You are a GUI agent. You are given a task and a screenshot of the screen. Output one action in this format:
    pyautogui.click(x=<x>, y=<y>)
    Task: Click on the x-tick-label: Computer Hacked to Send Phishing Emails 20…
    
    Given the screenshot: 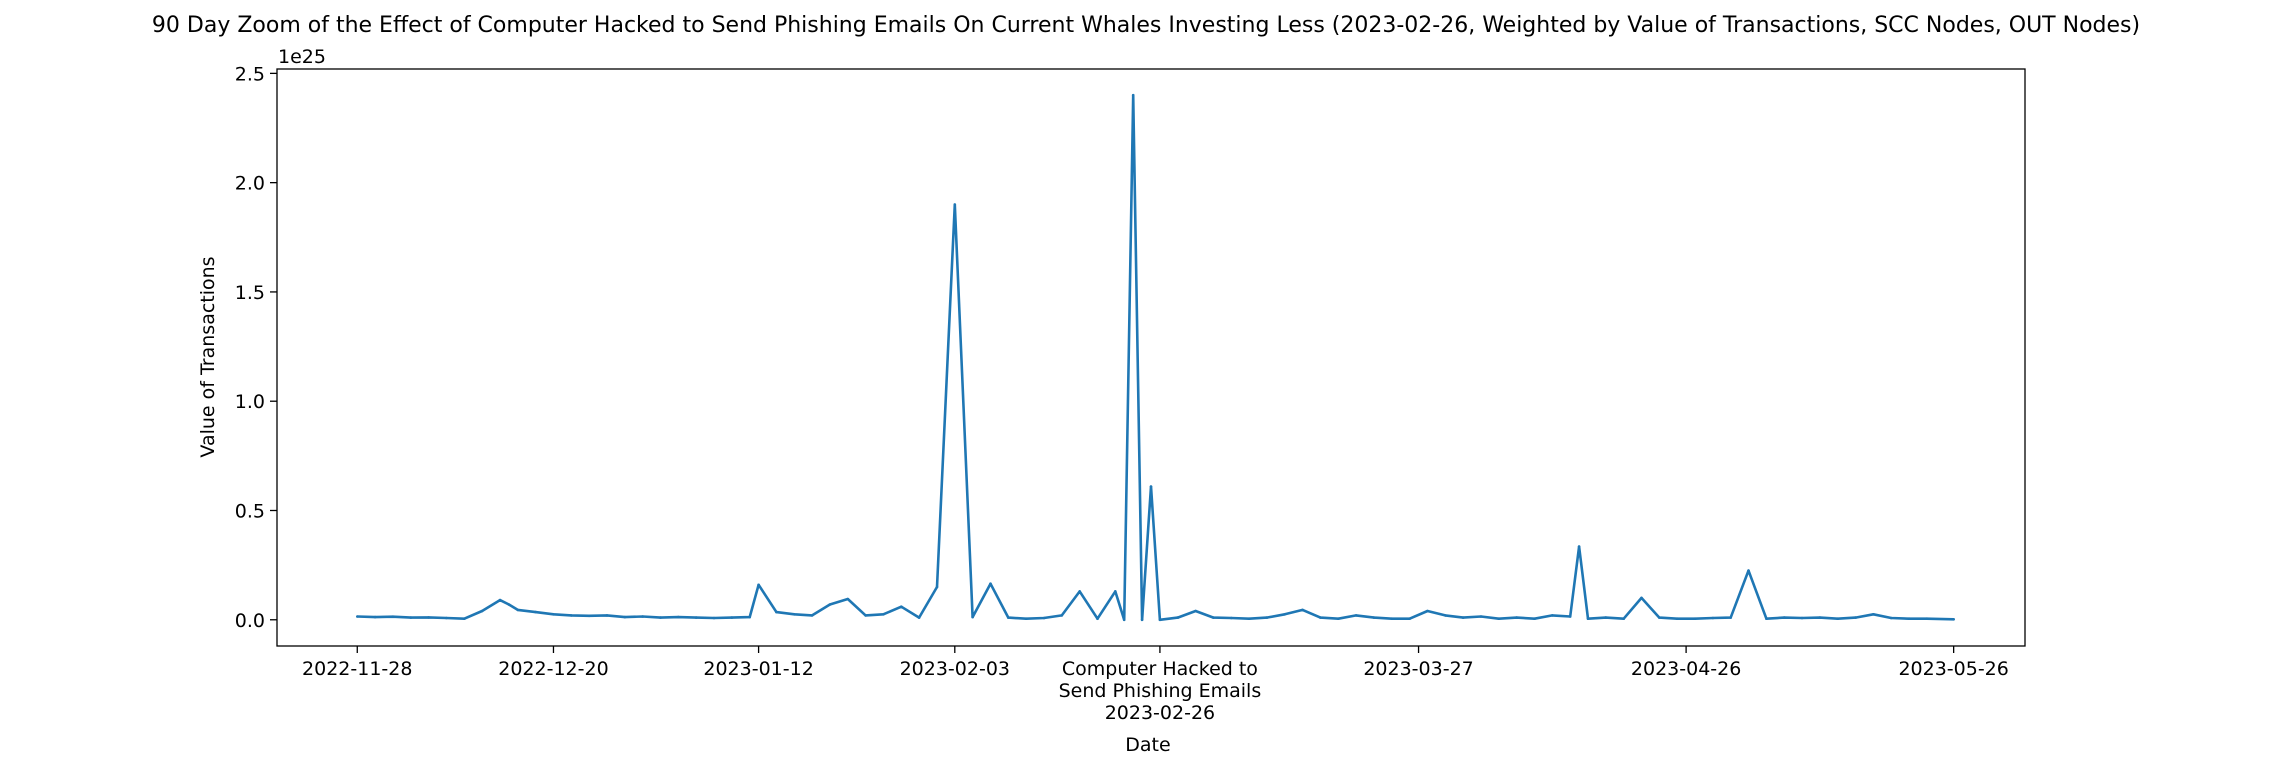 What is the action you would take?
    pyautogui.click(x=1160, y=691)
    